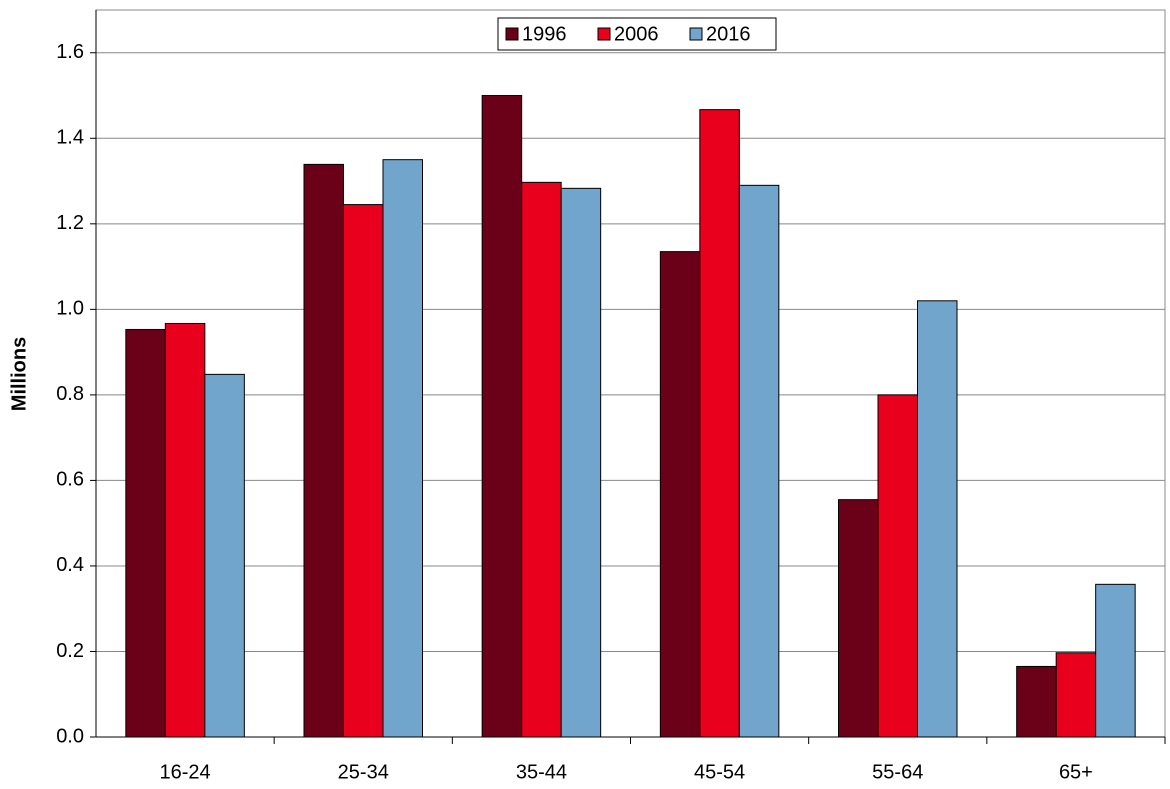 The width and height of the screenshot is (1170, 789). Describe the element at coordinates (70, 565) in the screenshot. I see `y-tick-label: 0.4` at that location.